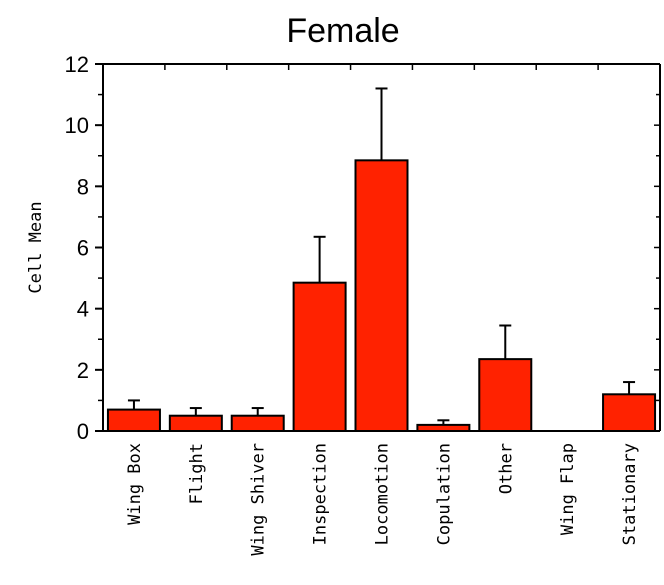  Describe the element at coordinates (83, 186) in the screenshot. I see `y-tick-label: 8` at that location.